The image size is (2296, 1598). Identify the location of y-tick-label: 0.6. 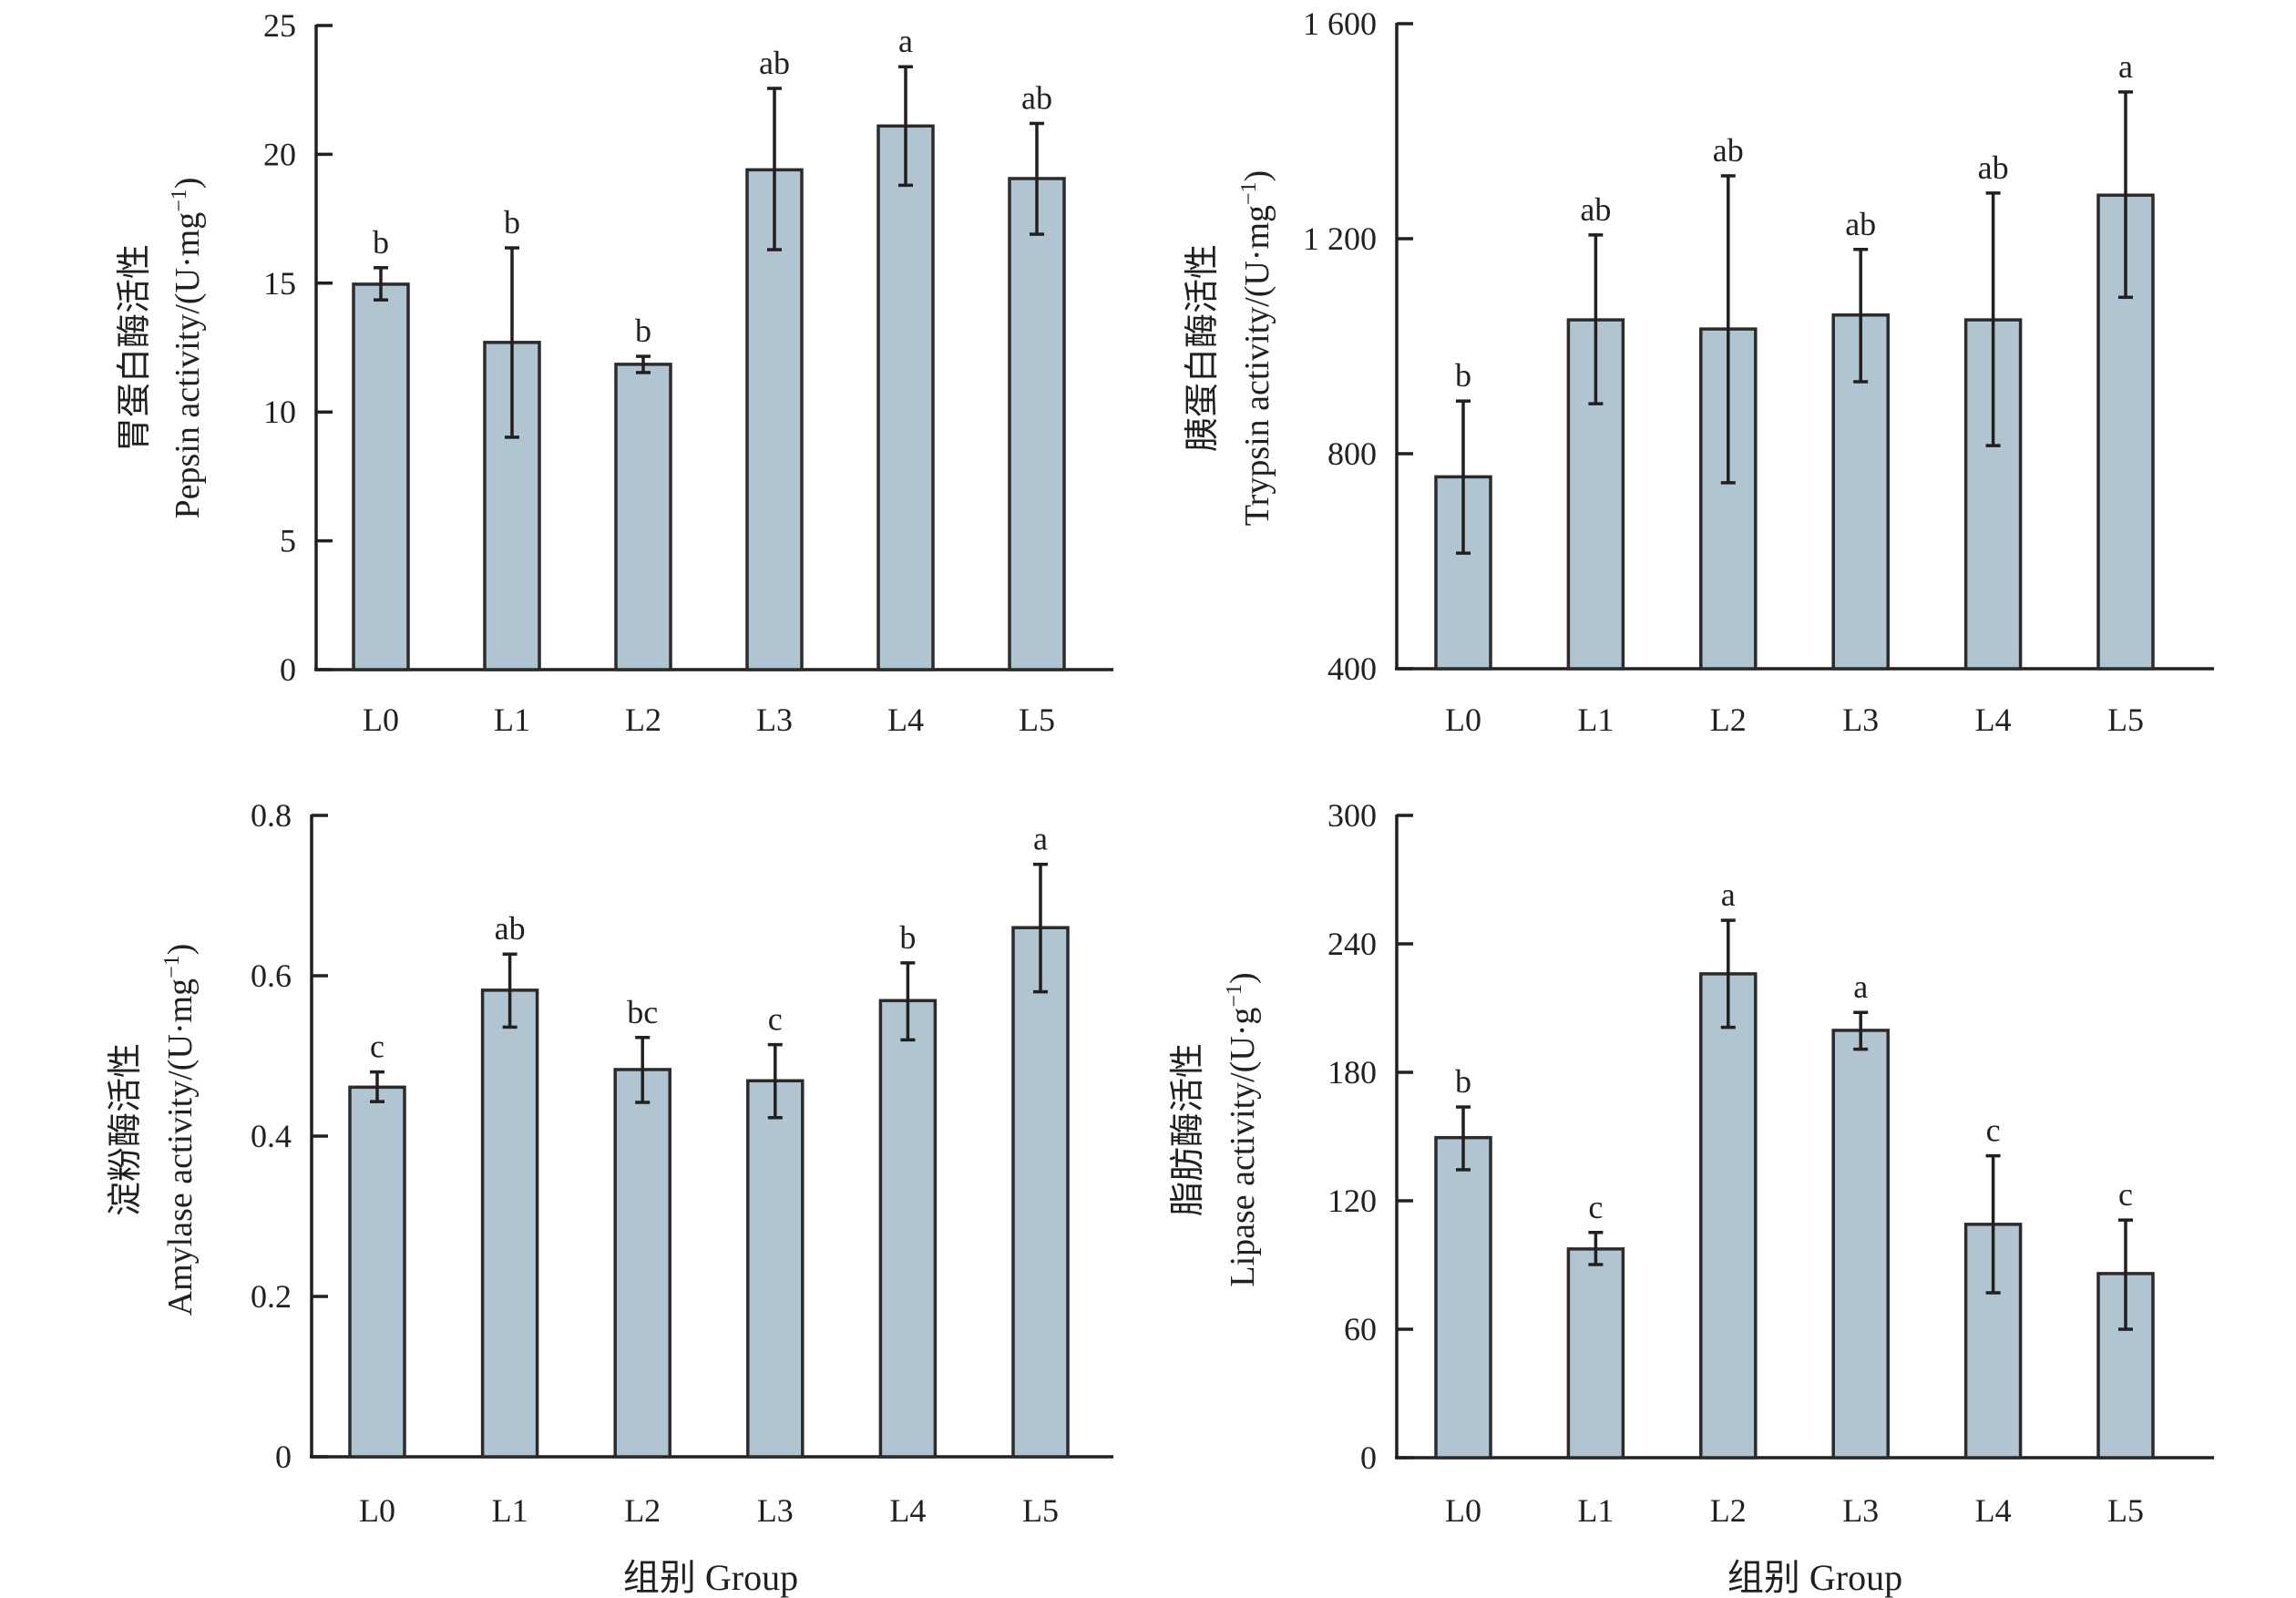
(271, 976).